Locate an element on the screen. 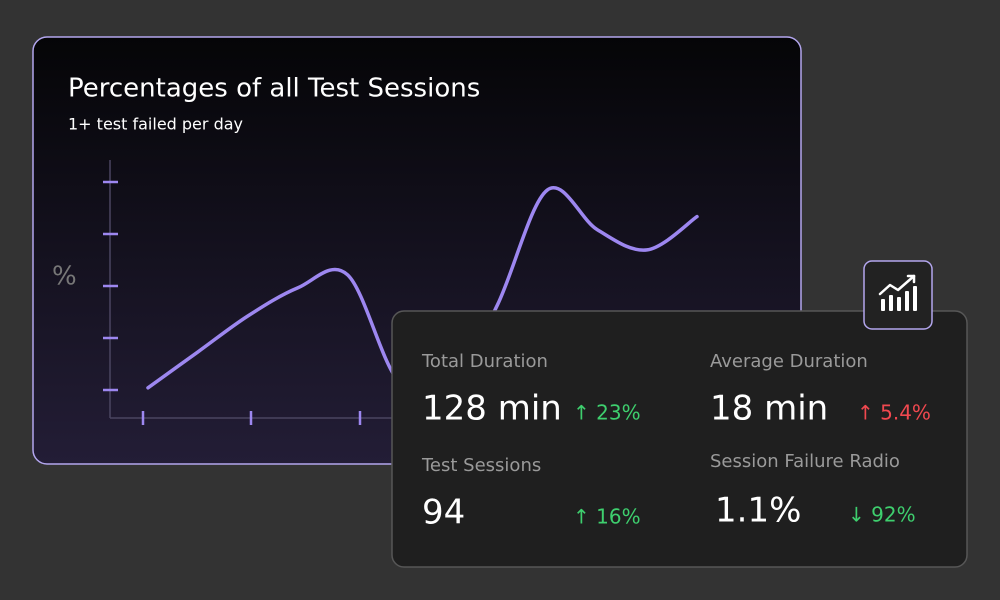 This screenshot has width=1000, height=600. stat-label: Total Duration is located at coordinates (484, 361).